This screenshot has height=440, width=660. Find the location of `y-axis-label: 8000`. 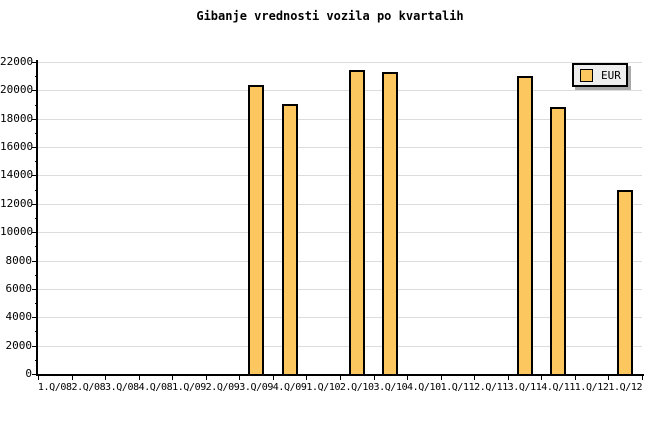

y-axis-label: 8000 is located at coordinates (19, 260).